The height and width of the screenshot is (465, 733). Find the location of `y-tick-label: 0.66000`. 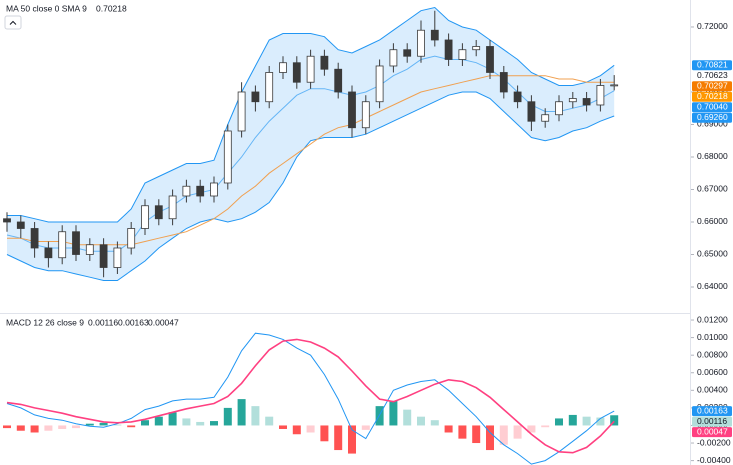

y-tick-label: 0.66000 is located at coordinates (712, 221).